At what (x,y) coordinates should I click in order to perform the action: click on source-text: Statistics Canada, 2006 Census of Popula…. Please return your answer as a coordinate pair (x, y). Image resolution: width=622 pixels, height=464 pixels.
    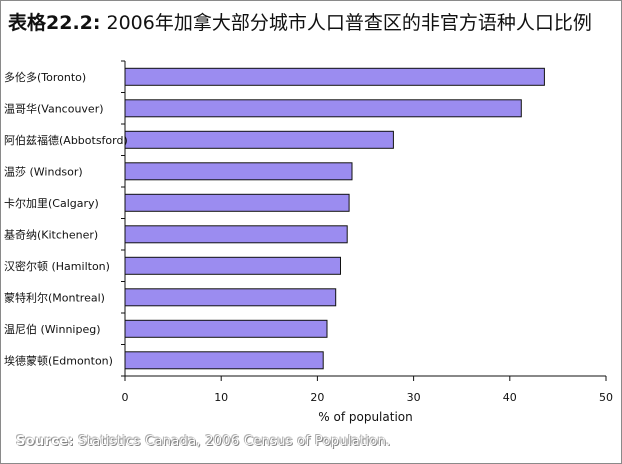
    Looking at the image, I should click on (234, 441).